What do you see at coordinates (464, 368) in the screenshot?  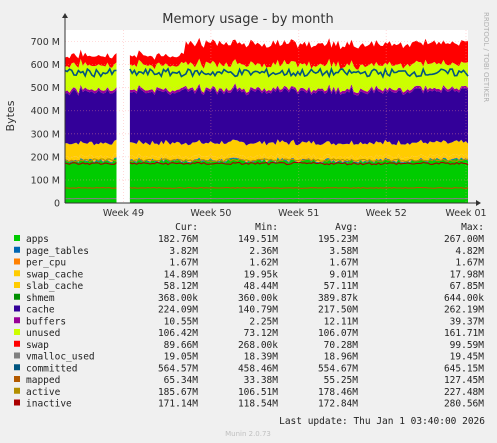 I see `legend-value-max: 645.15M` at bounding box center [464, 368].